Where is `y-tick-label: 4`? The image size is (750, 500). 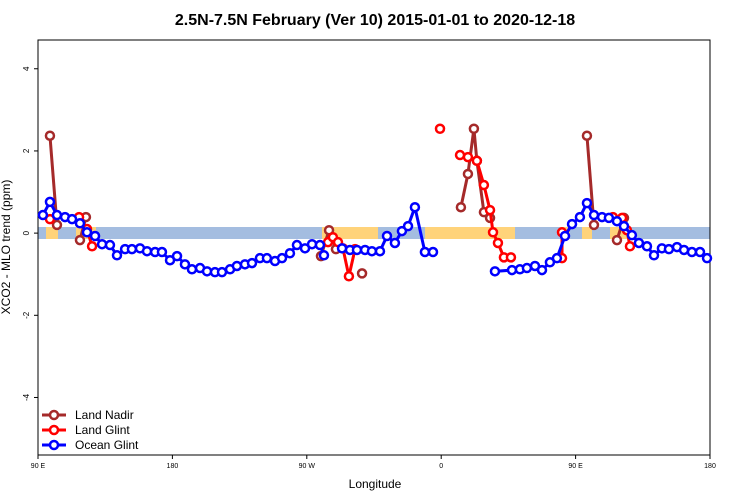 y-tick-label: 4 is located at coordinates (26, 68).